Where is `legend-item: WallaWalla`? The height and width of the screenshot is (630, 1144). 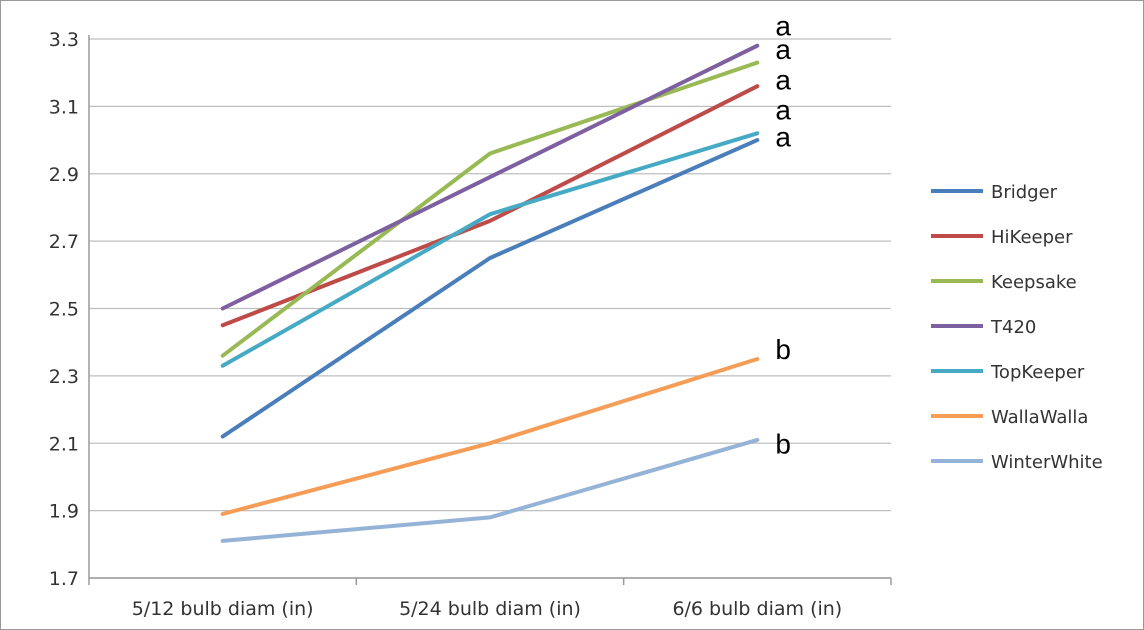
legend-item: WallaWalla is located at coordinates (1009, 417).